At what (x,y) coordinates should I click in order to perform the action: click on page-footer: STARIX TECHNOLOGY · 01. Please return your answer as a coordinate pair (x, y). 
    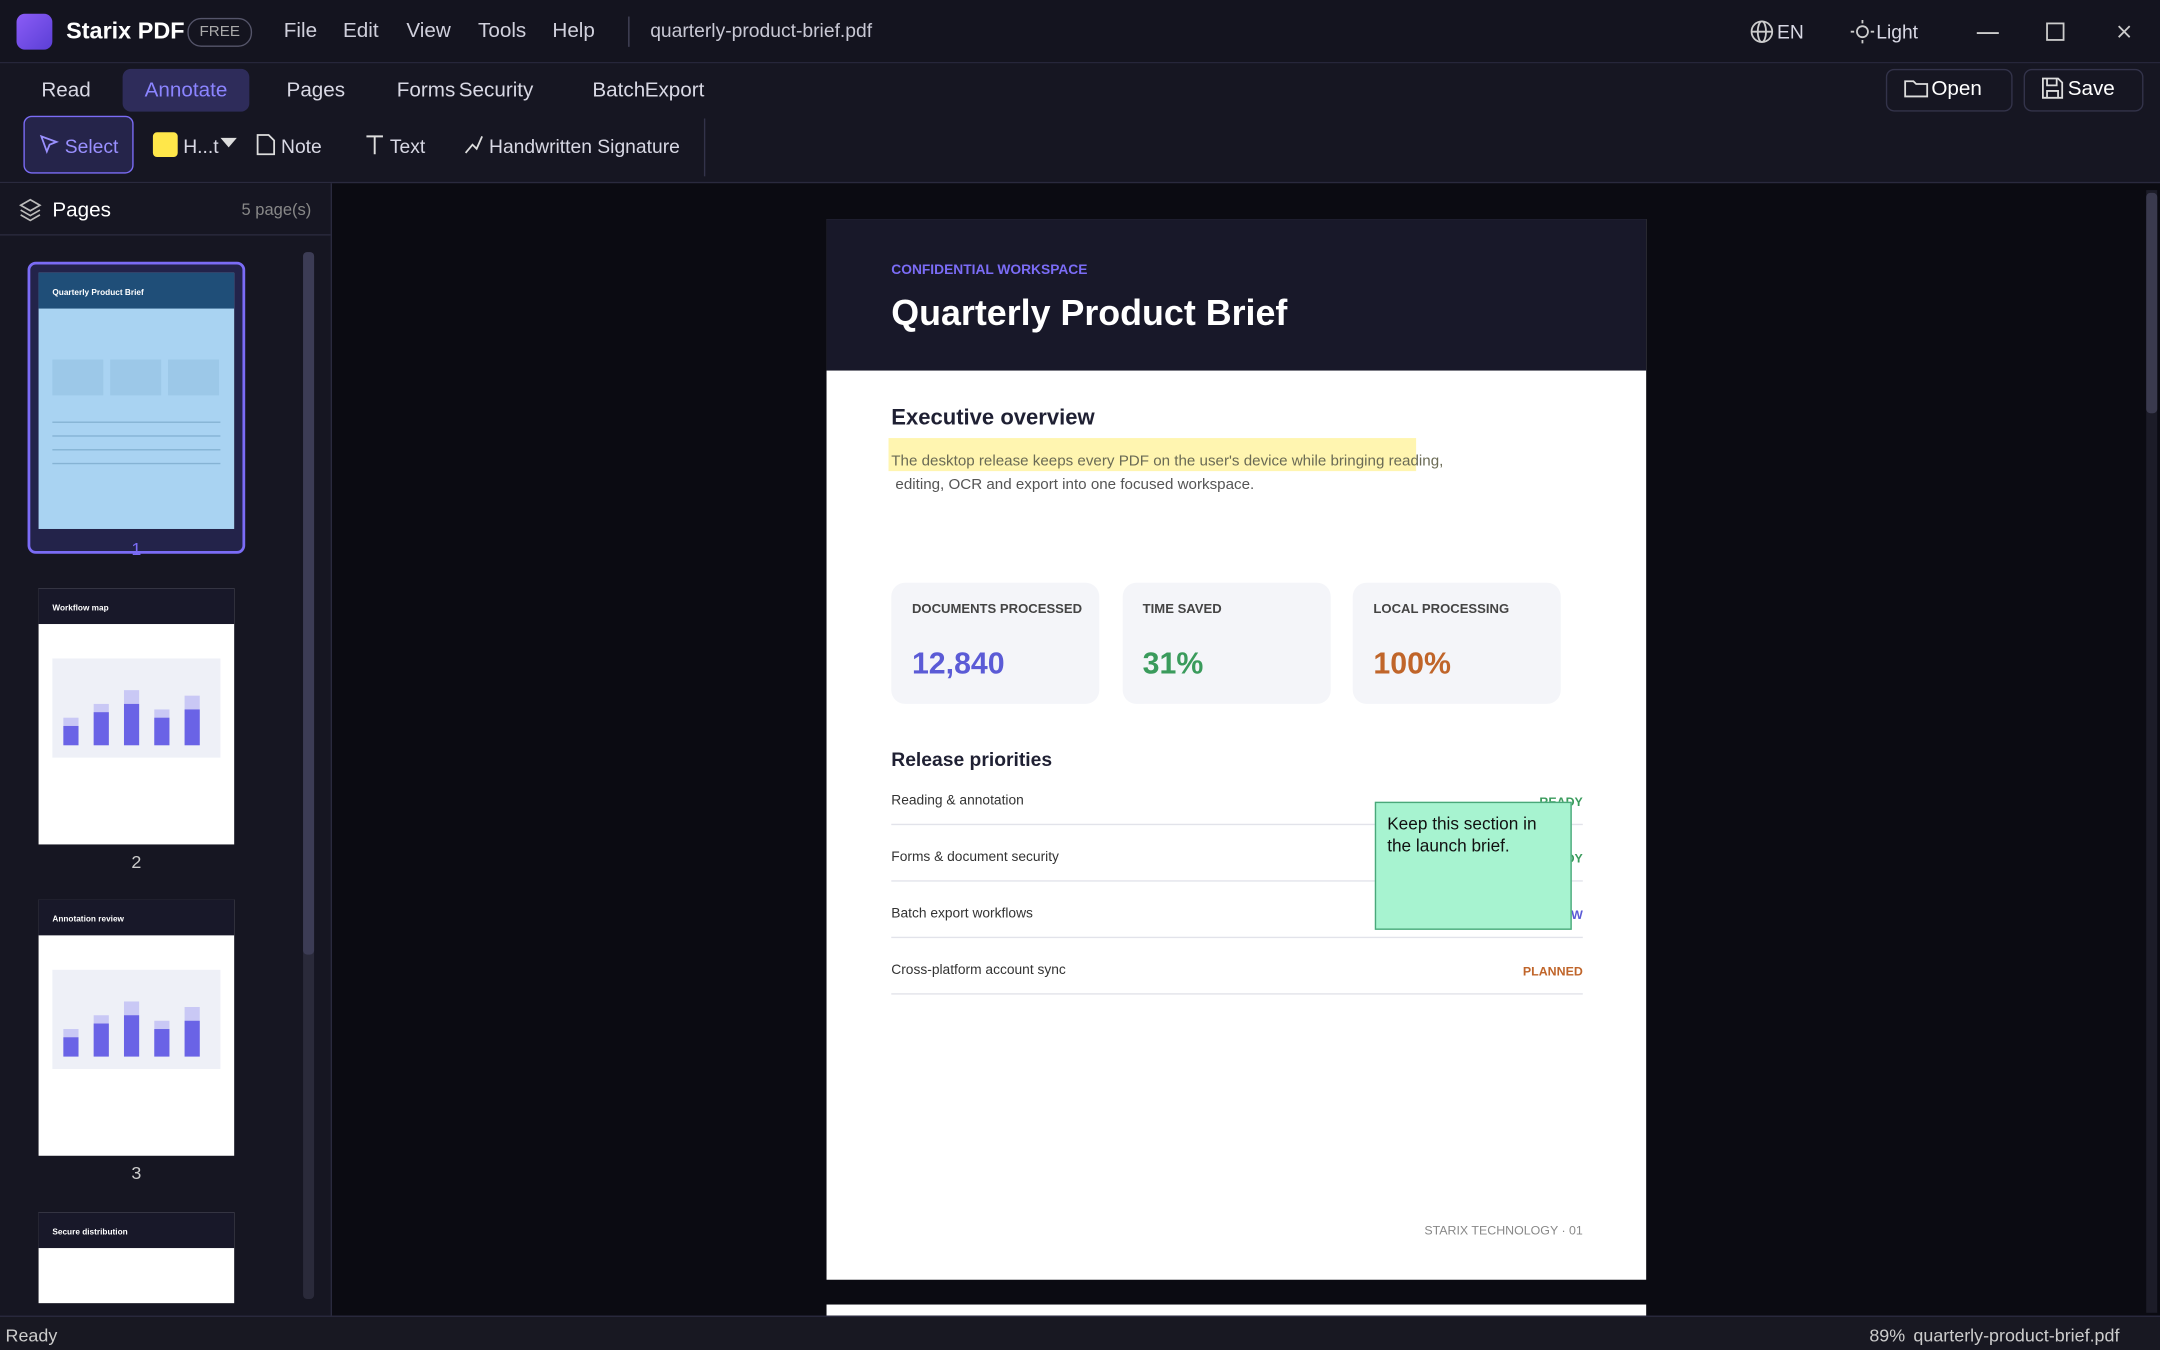
    Looking at the image, I should click on (1503, 1230).